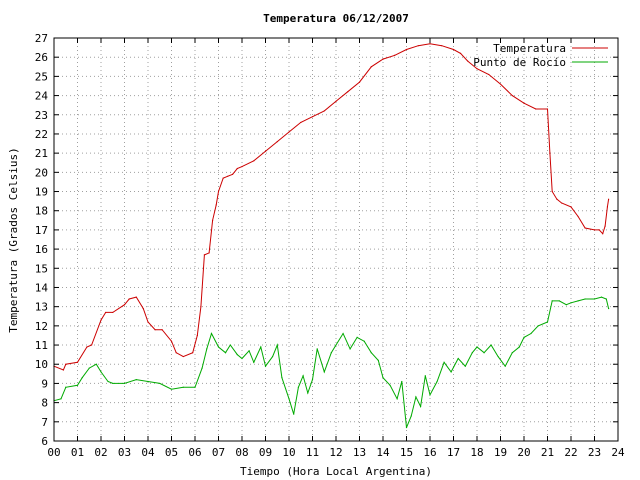 Image resolution: width=640 pixels, height=480 pixels. Describe the element at coordinates (265, 452) in the screenshot. I see `x-tick-label: 09` at that location.